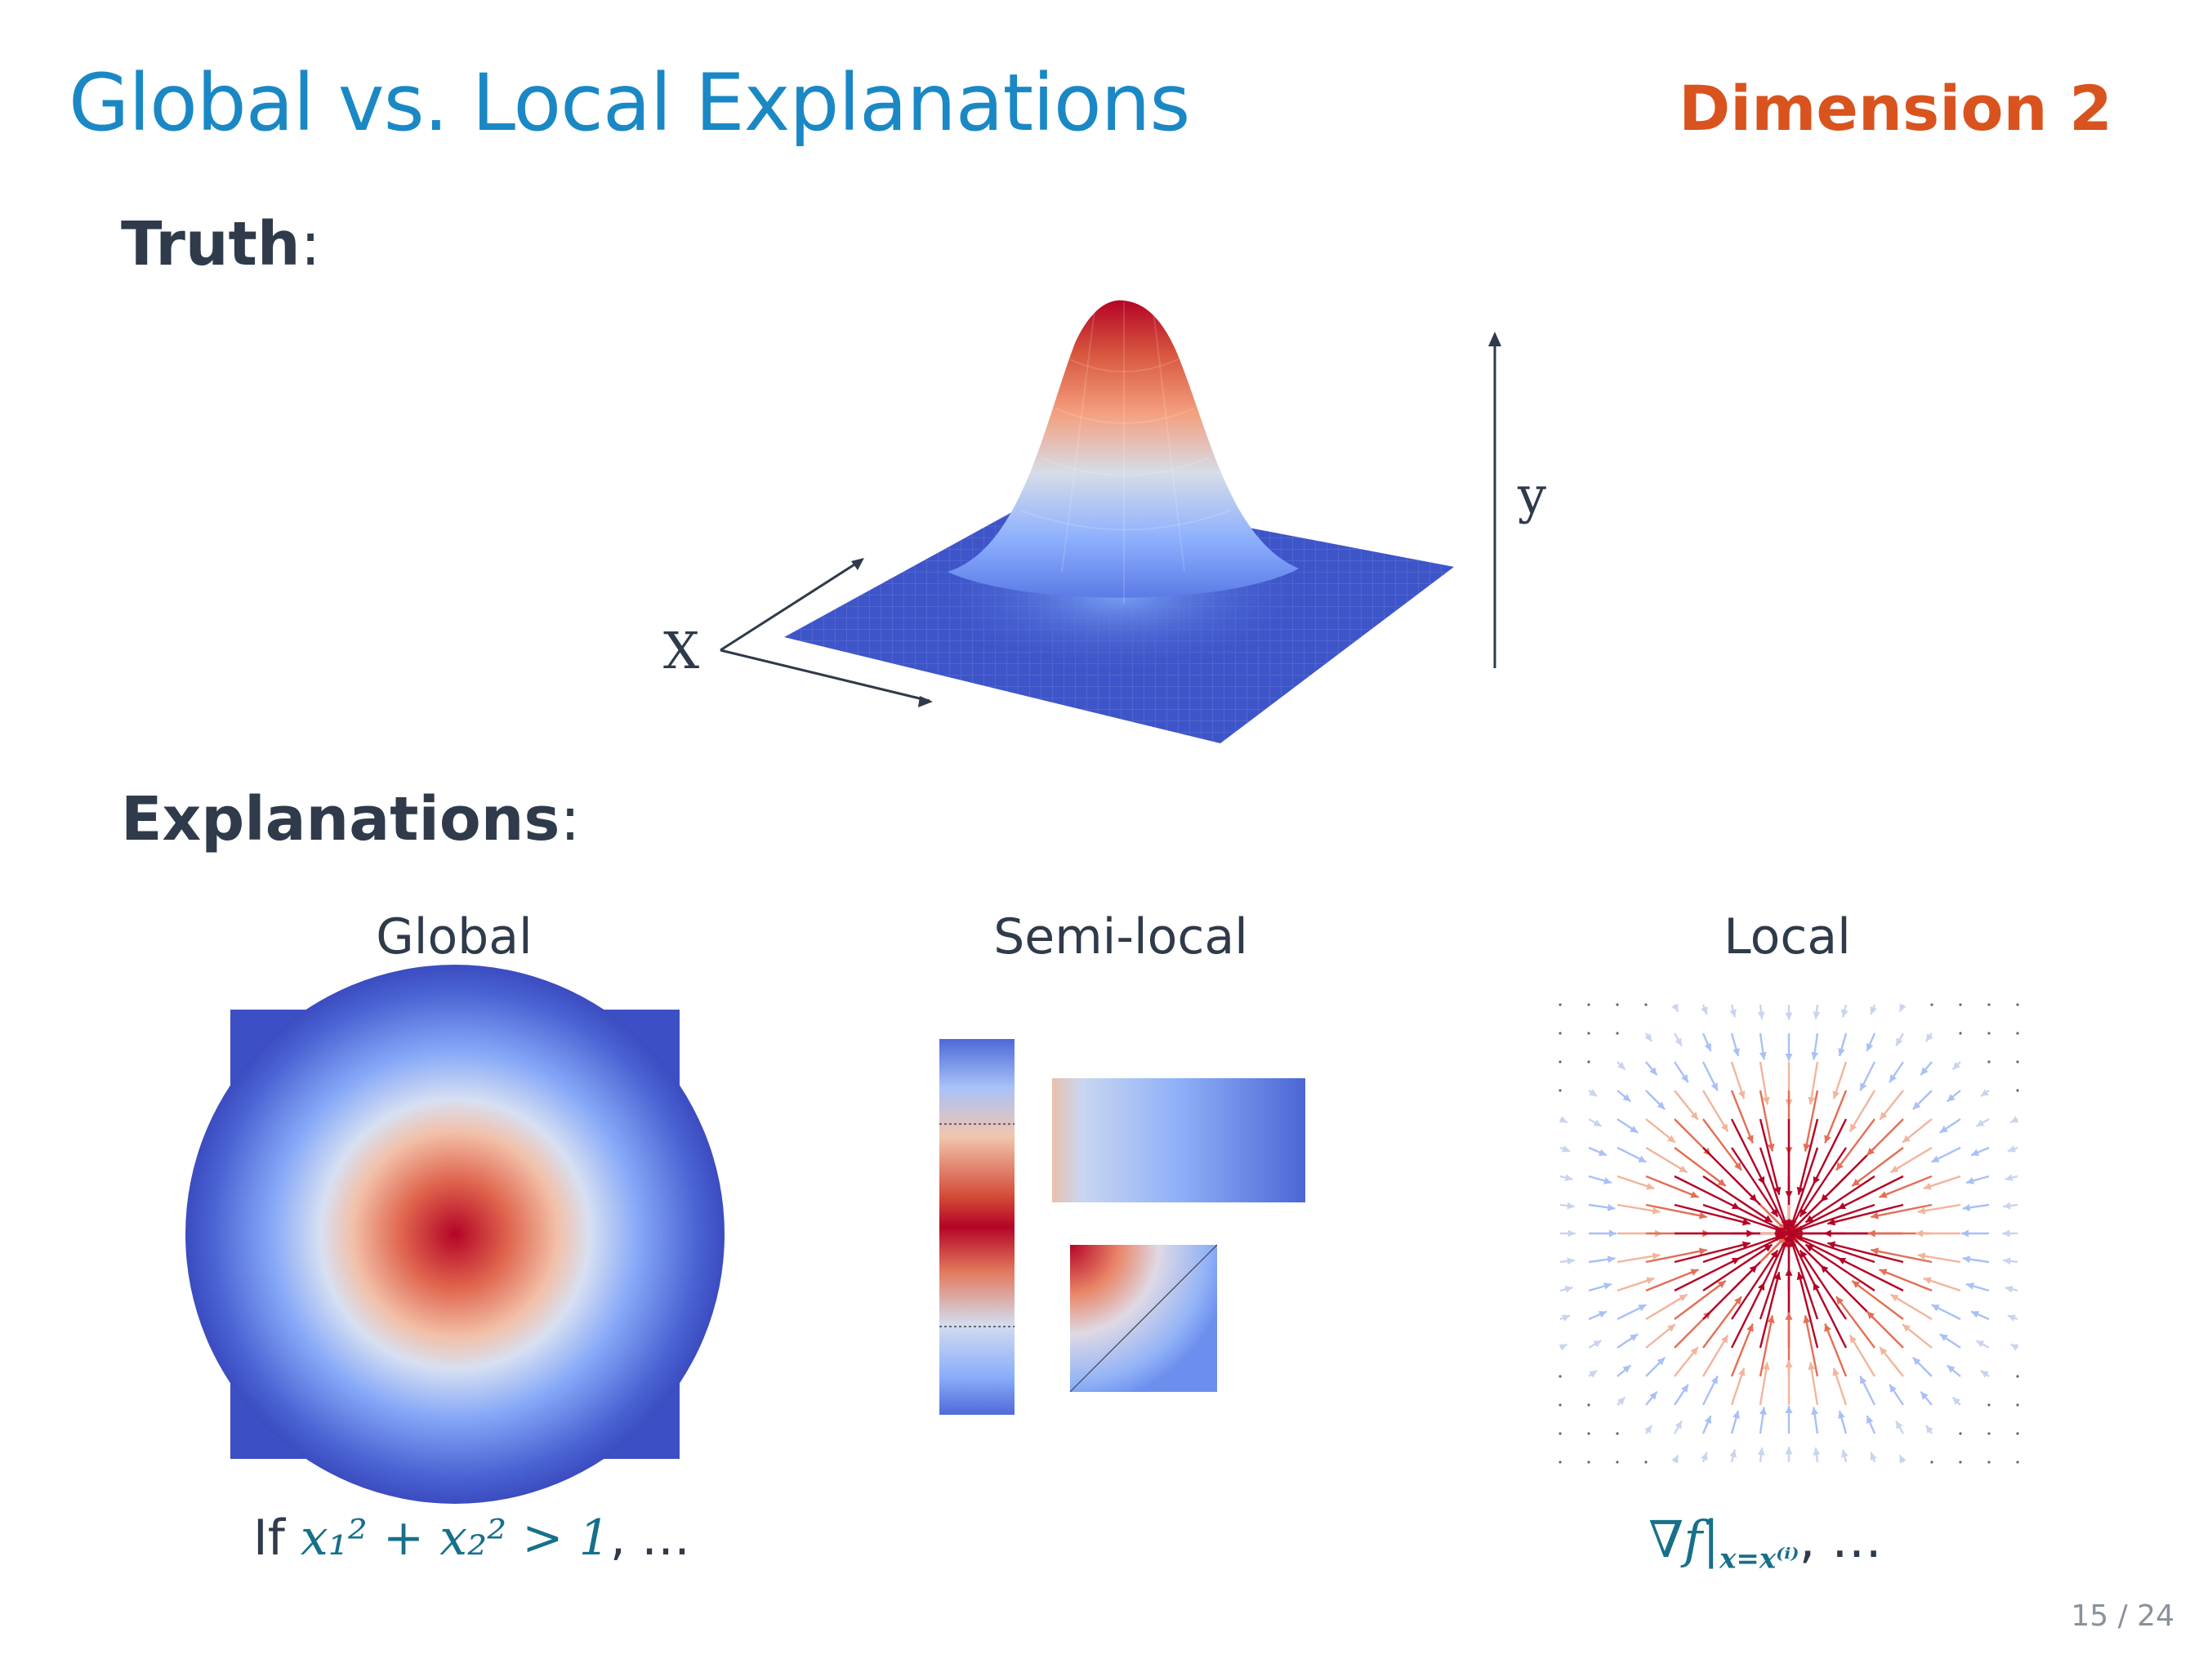  What do you see at coordinates (570, 819) in the screenshot?
I see `explanations-colon: :` at bounding box center [570, 819].